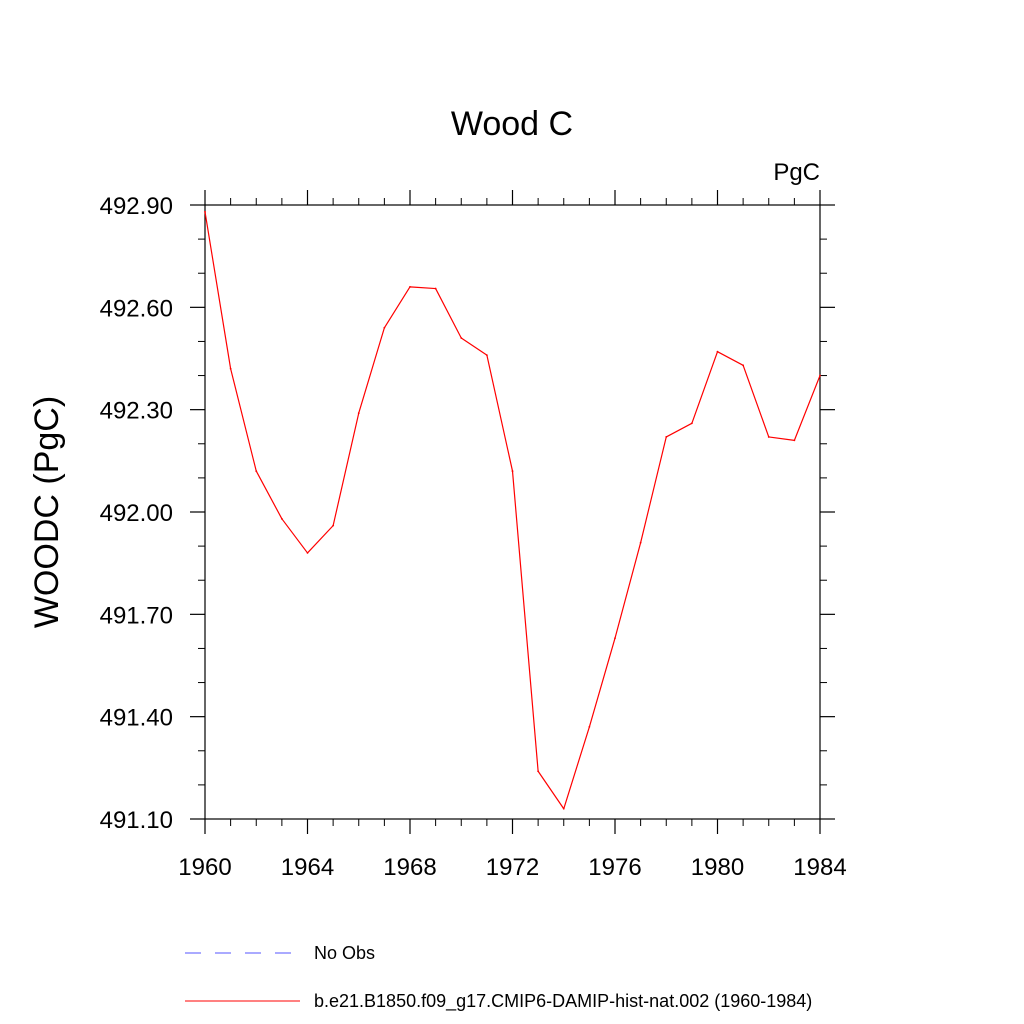 Image resolution: width=1024 pixels, height=1024 pixels. What do you see at coordinates (512, 124) in the screenshot?
I see `chart-title: Wood C` at bounding box center [512, 124].